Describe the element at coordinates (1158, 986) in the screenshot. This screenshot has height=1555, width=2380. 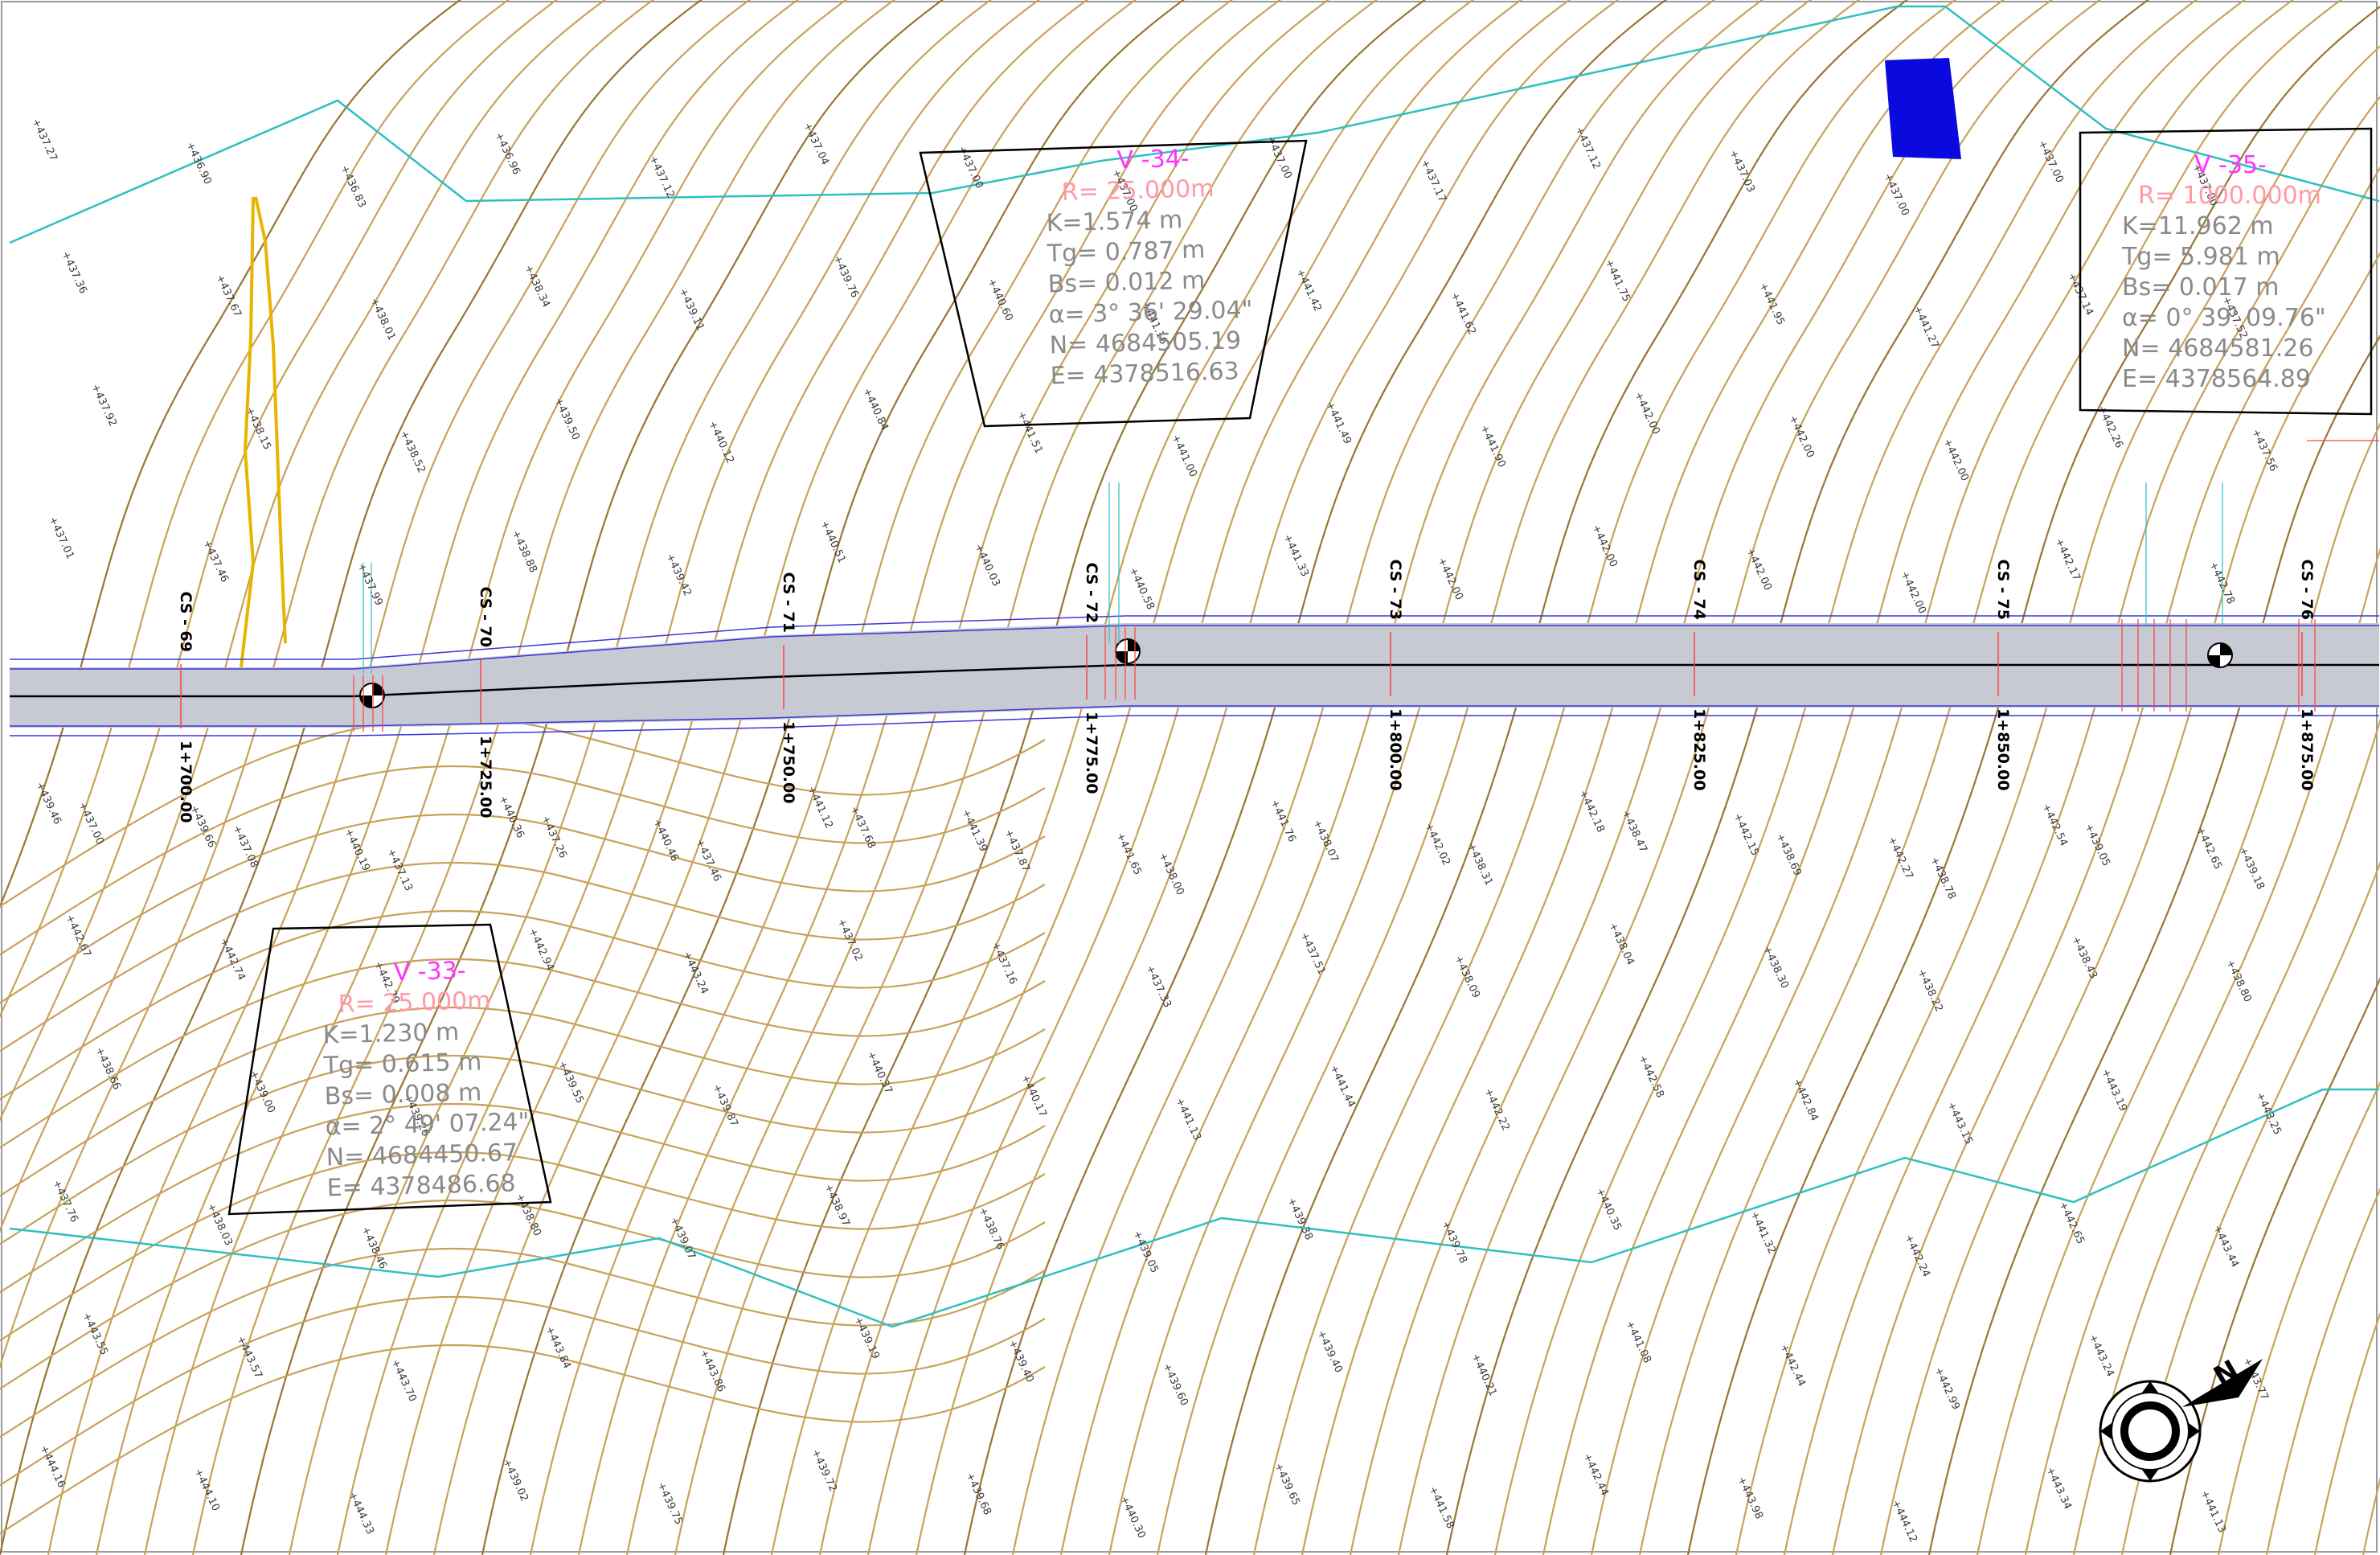
I see `elevation-label: +437.33` at that location.